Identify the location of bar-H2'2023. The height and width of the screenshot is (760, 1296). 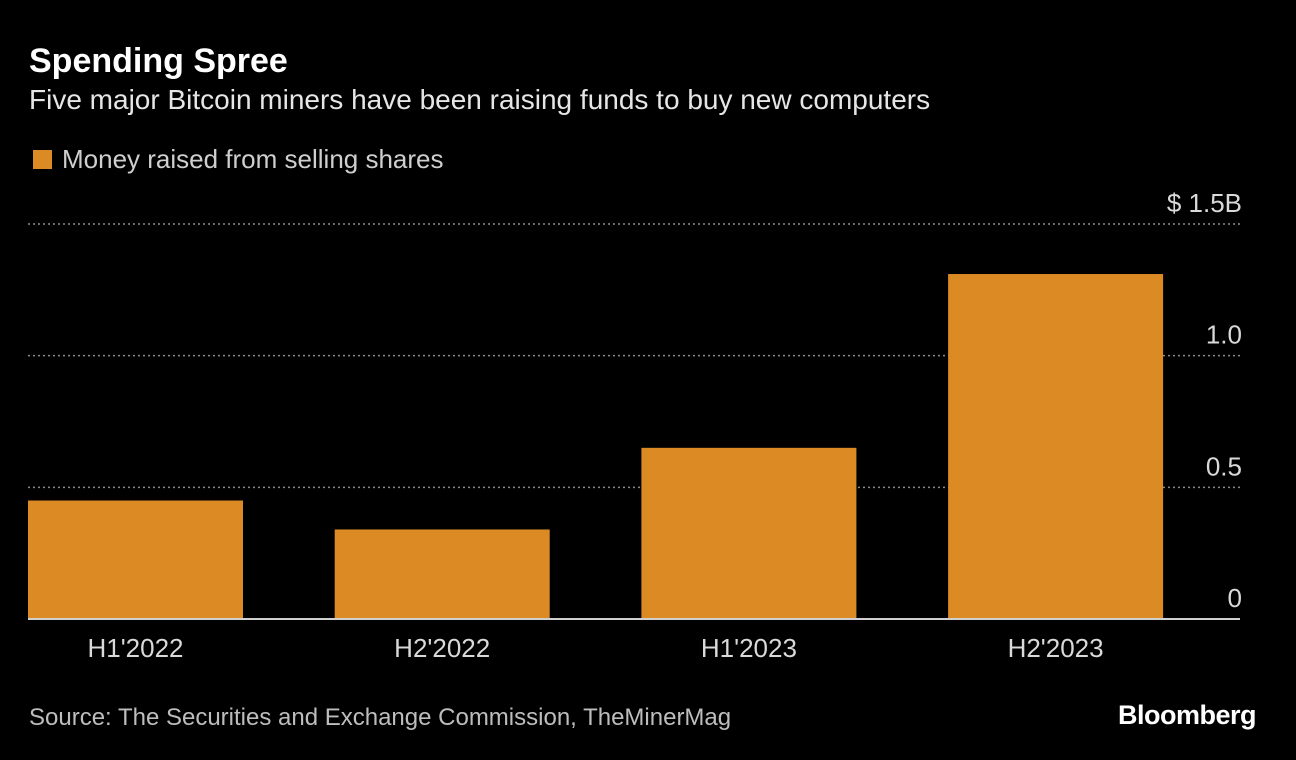
(1056, 446).